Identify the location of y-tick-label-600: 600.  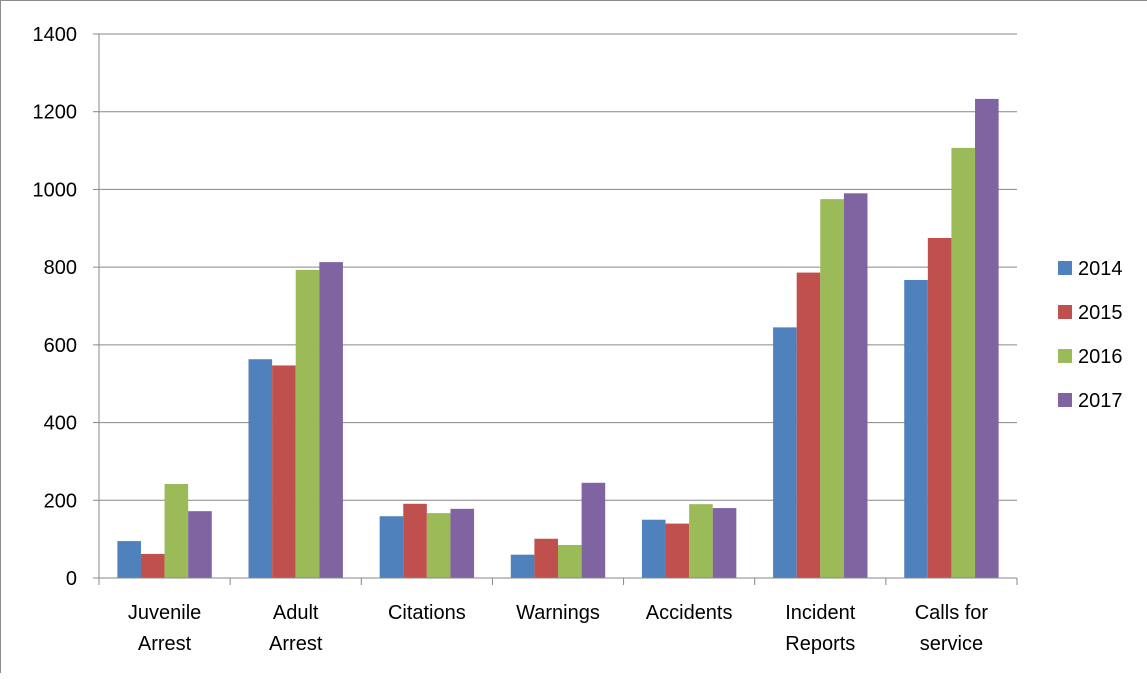
(60, 346).